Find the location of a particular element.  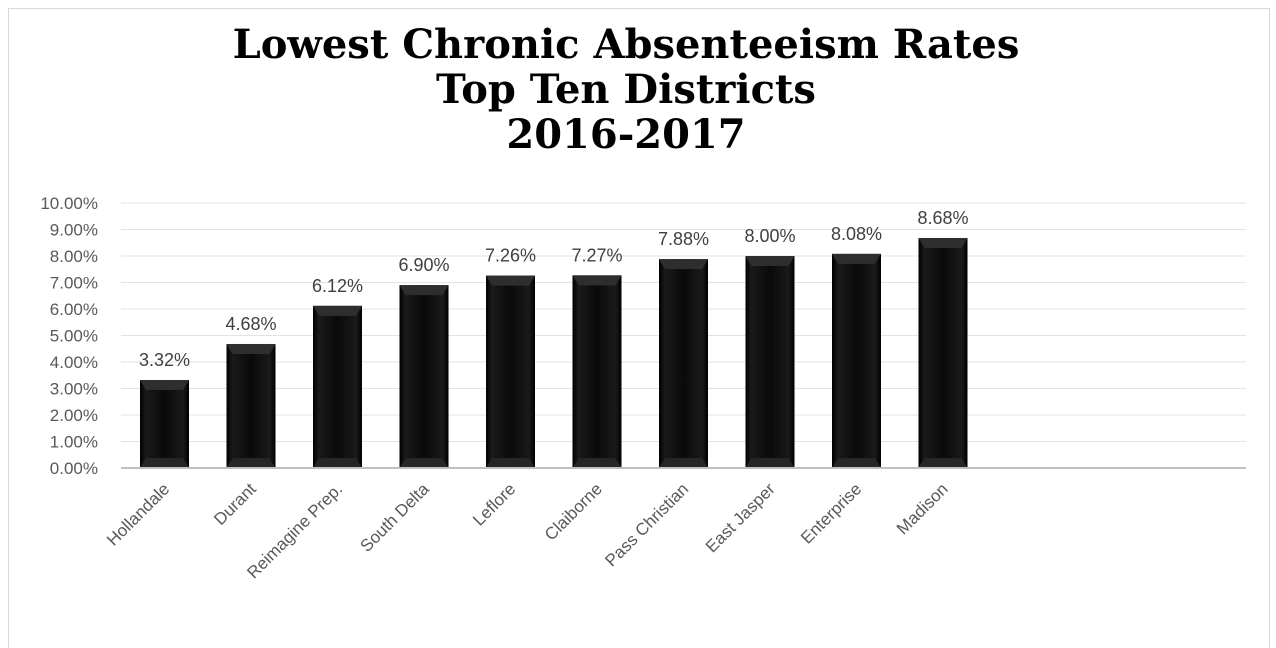

data-label: 3.32% is located at coordinates (164, 360).